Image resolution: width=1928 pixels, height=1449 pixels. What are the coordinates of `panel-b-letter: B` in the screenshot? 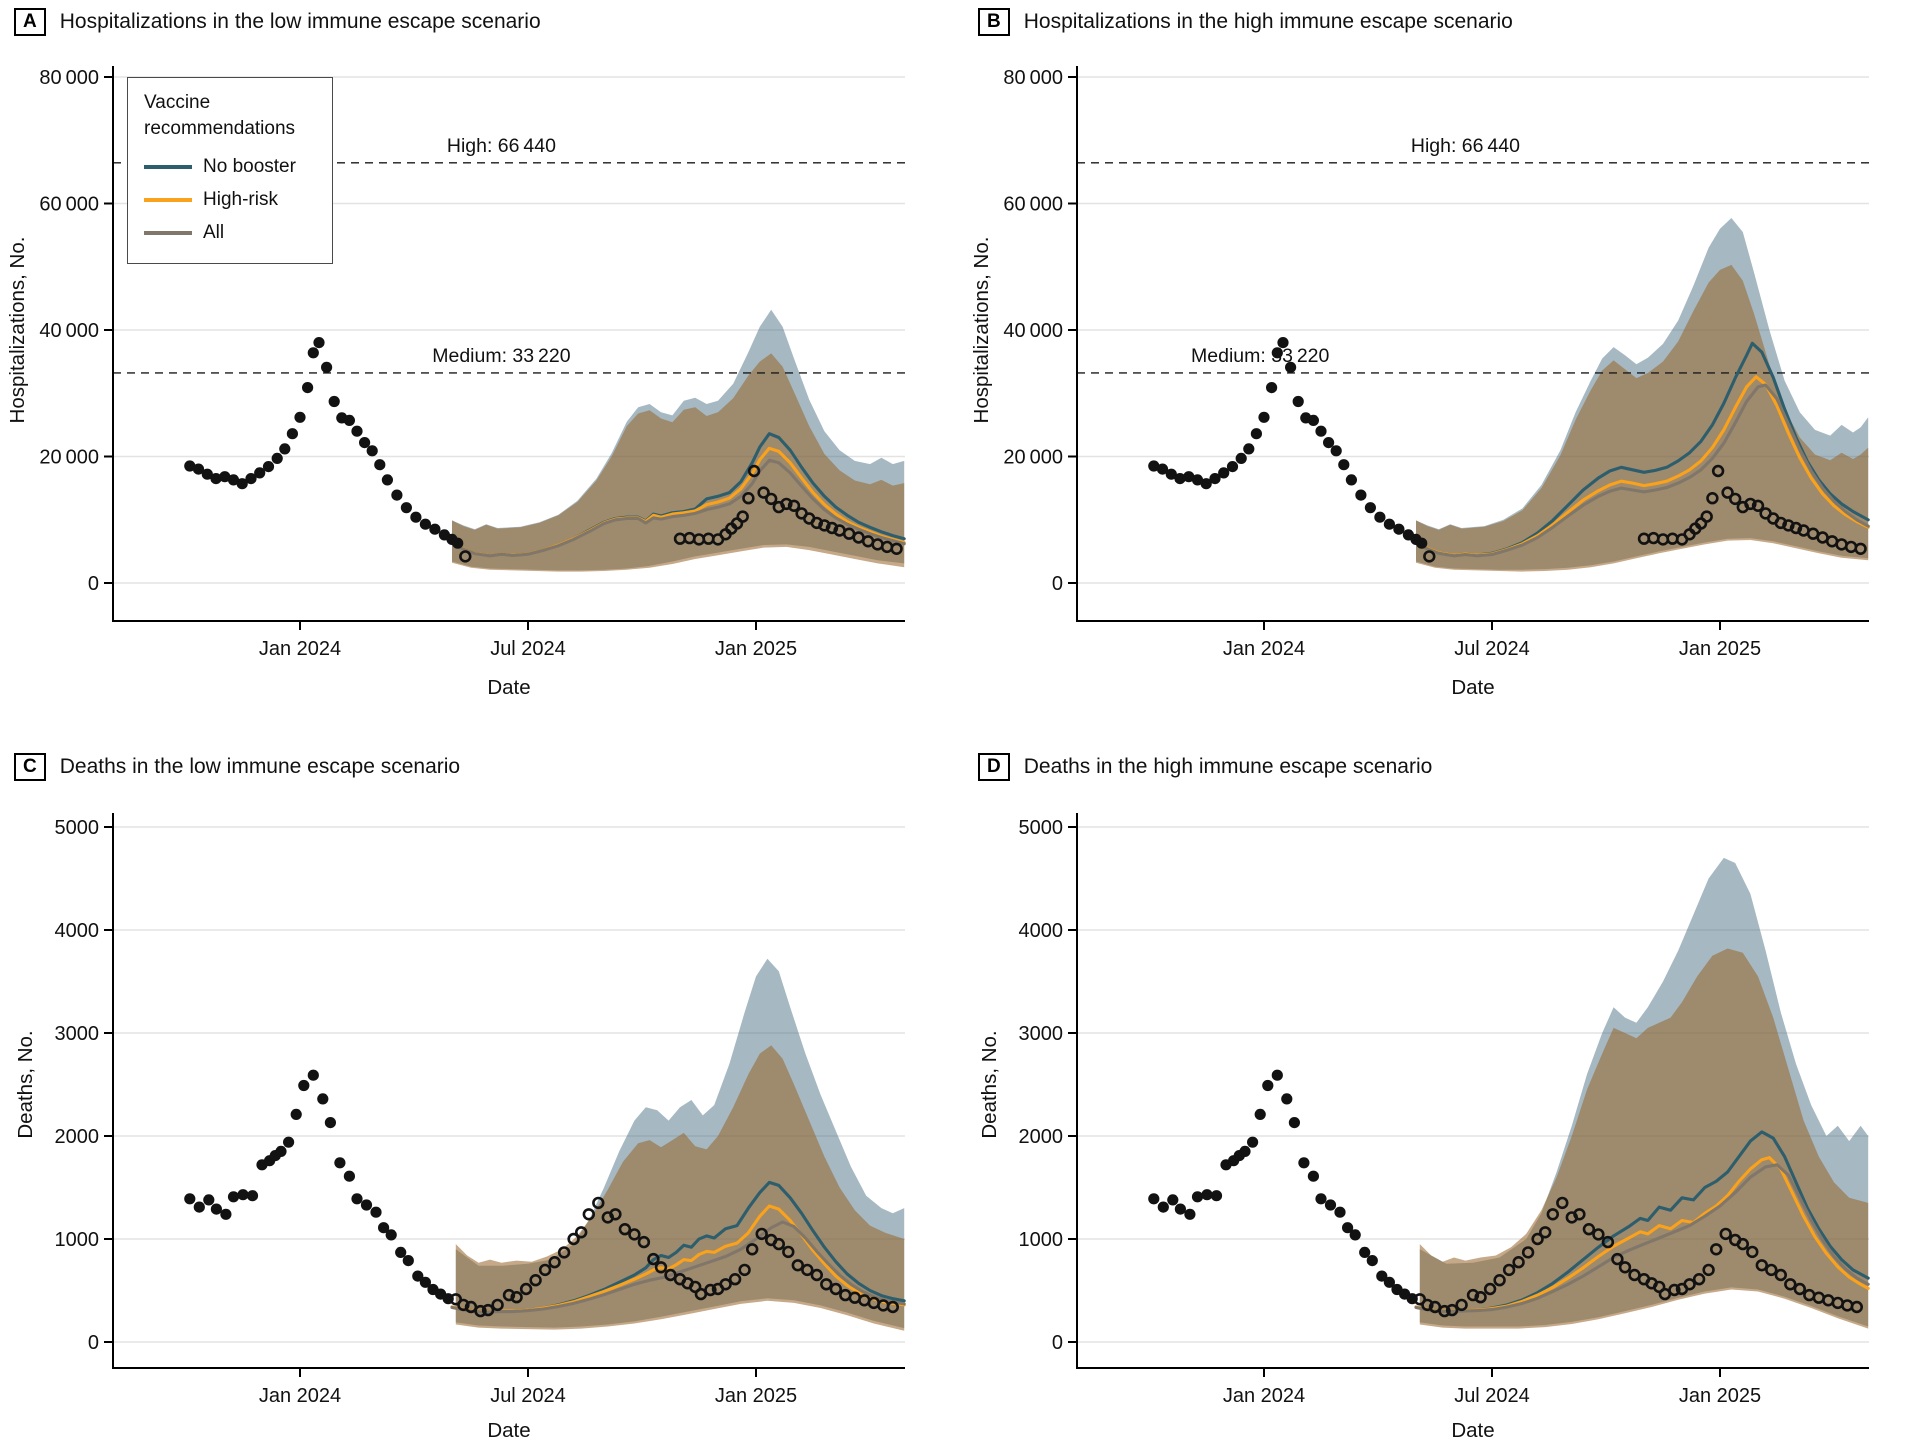 It's located at (994, 22).